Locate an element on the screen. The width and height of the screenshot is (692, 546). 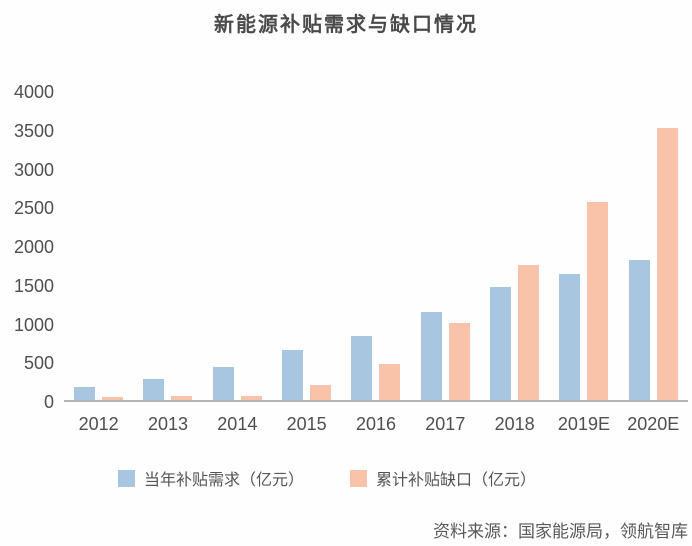
legend-label-gap: 累计补贴缺口（亿元） is located at coordinates (456, 480).